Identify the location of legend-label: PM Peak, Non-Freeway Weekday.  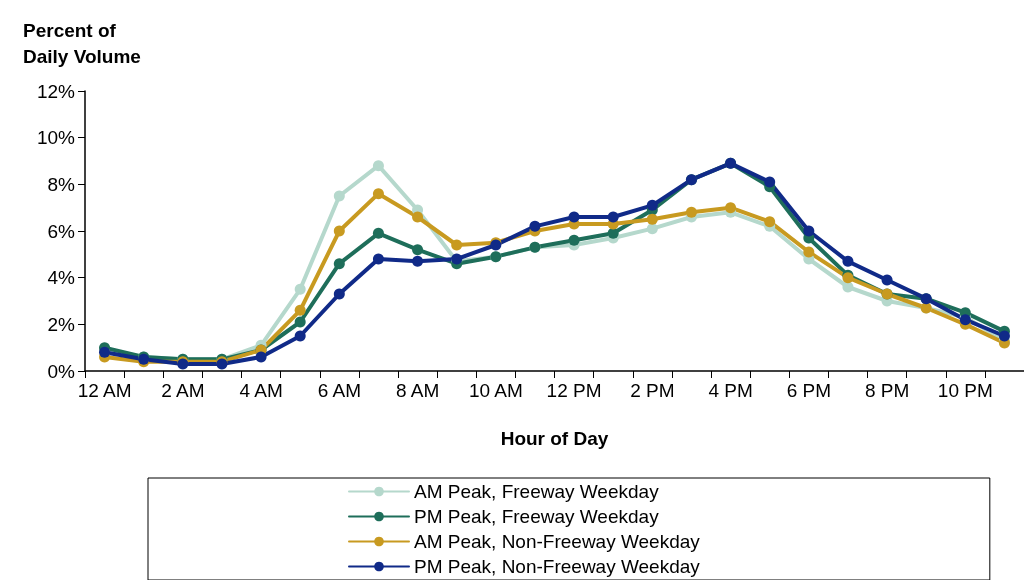
(557, 566).